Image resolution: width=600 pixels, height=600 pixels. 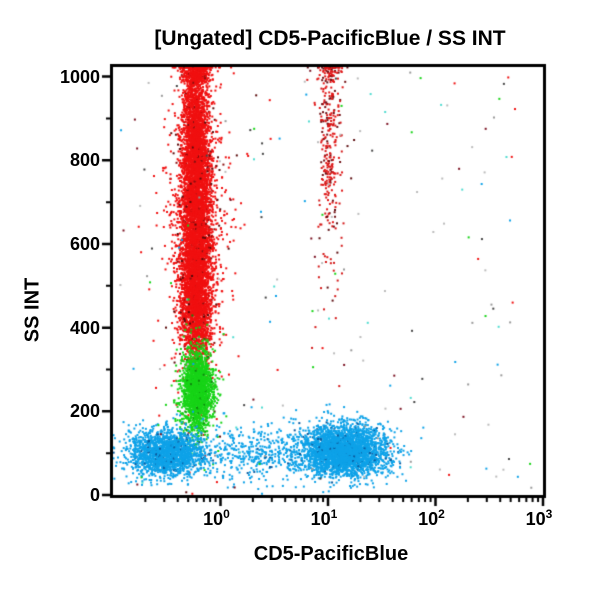 What do you see at coordinates (216, 518) in the screenshot?
I see `x-tick-label-1e0: 10⁰` at bounding box center [216, 518].